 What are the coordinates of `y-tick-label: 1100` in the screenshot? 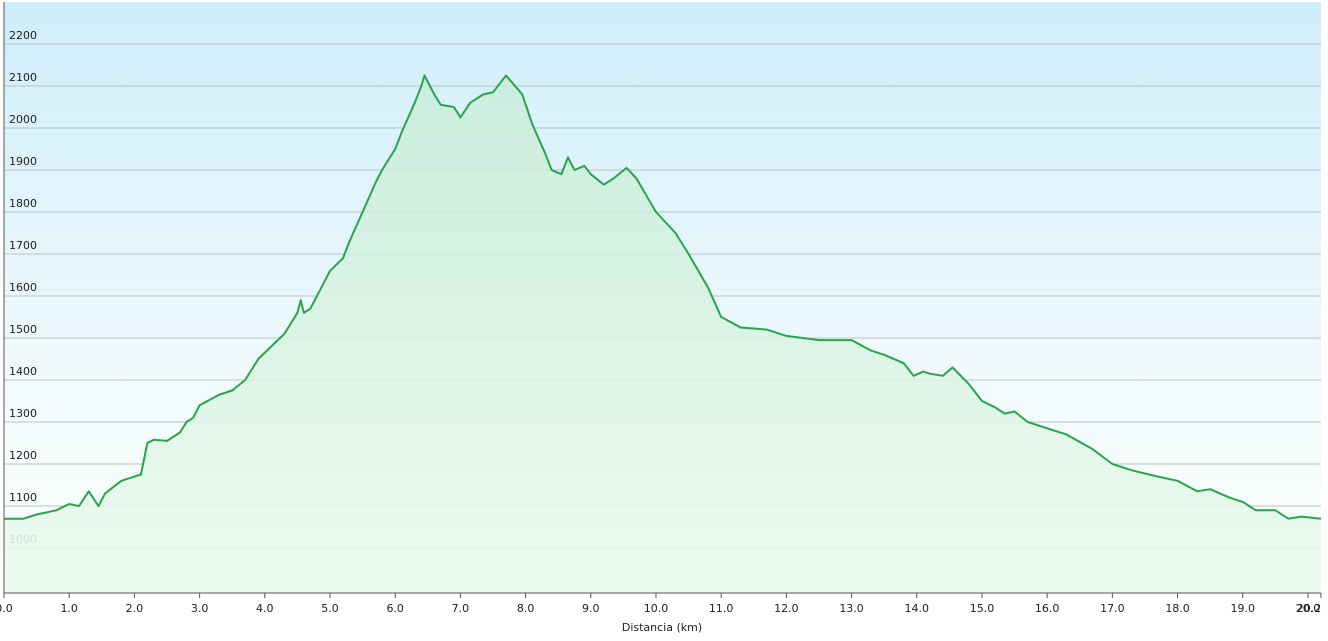 It's located at (23, 497).